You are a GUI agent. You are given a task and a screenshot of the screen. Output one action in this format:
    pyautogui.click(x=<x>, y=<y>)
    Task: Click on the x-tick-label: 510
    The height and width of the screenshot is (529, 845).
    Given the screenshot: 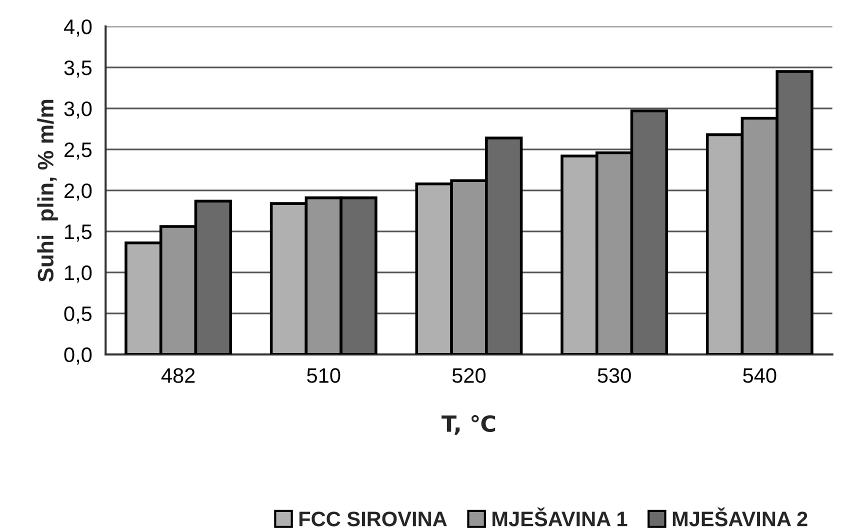 What is the action you would take?
    pyautogui.click(x=323, y=375)
    